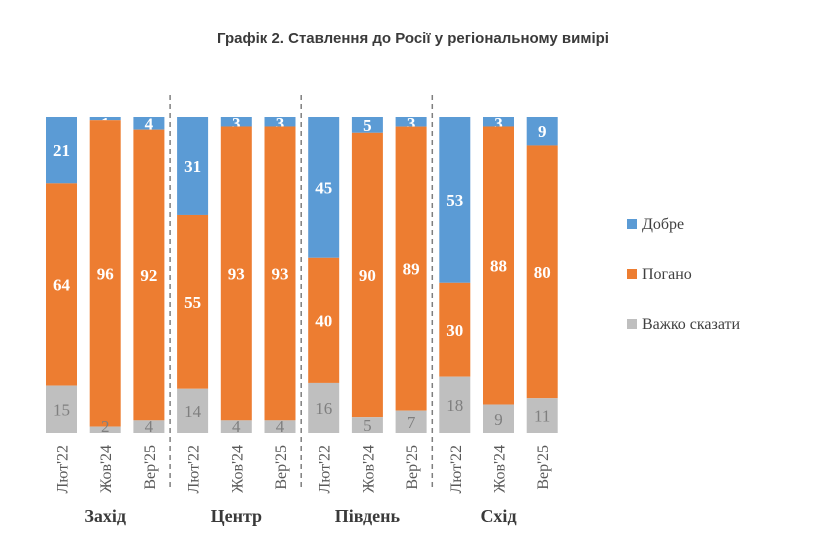 The height and width of the screenshot is (541, 826). I want to click on data-label: 14, so click(193, 411).